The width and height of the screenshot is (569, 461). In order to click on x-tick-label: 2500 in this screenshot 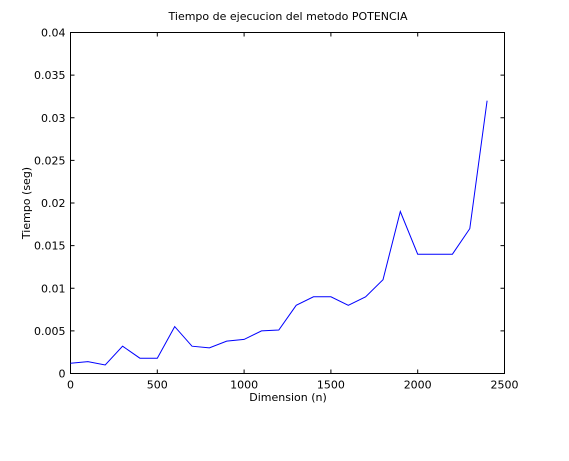, I will do `click(505, 385)`.